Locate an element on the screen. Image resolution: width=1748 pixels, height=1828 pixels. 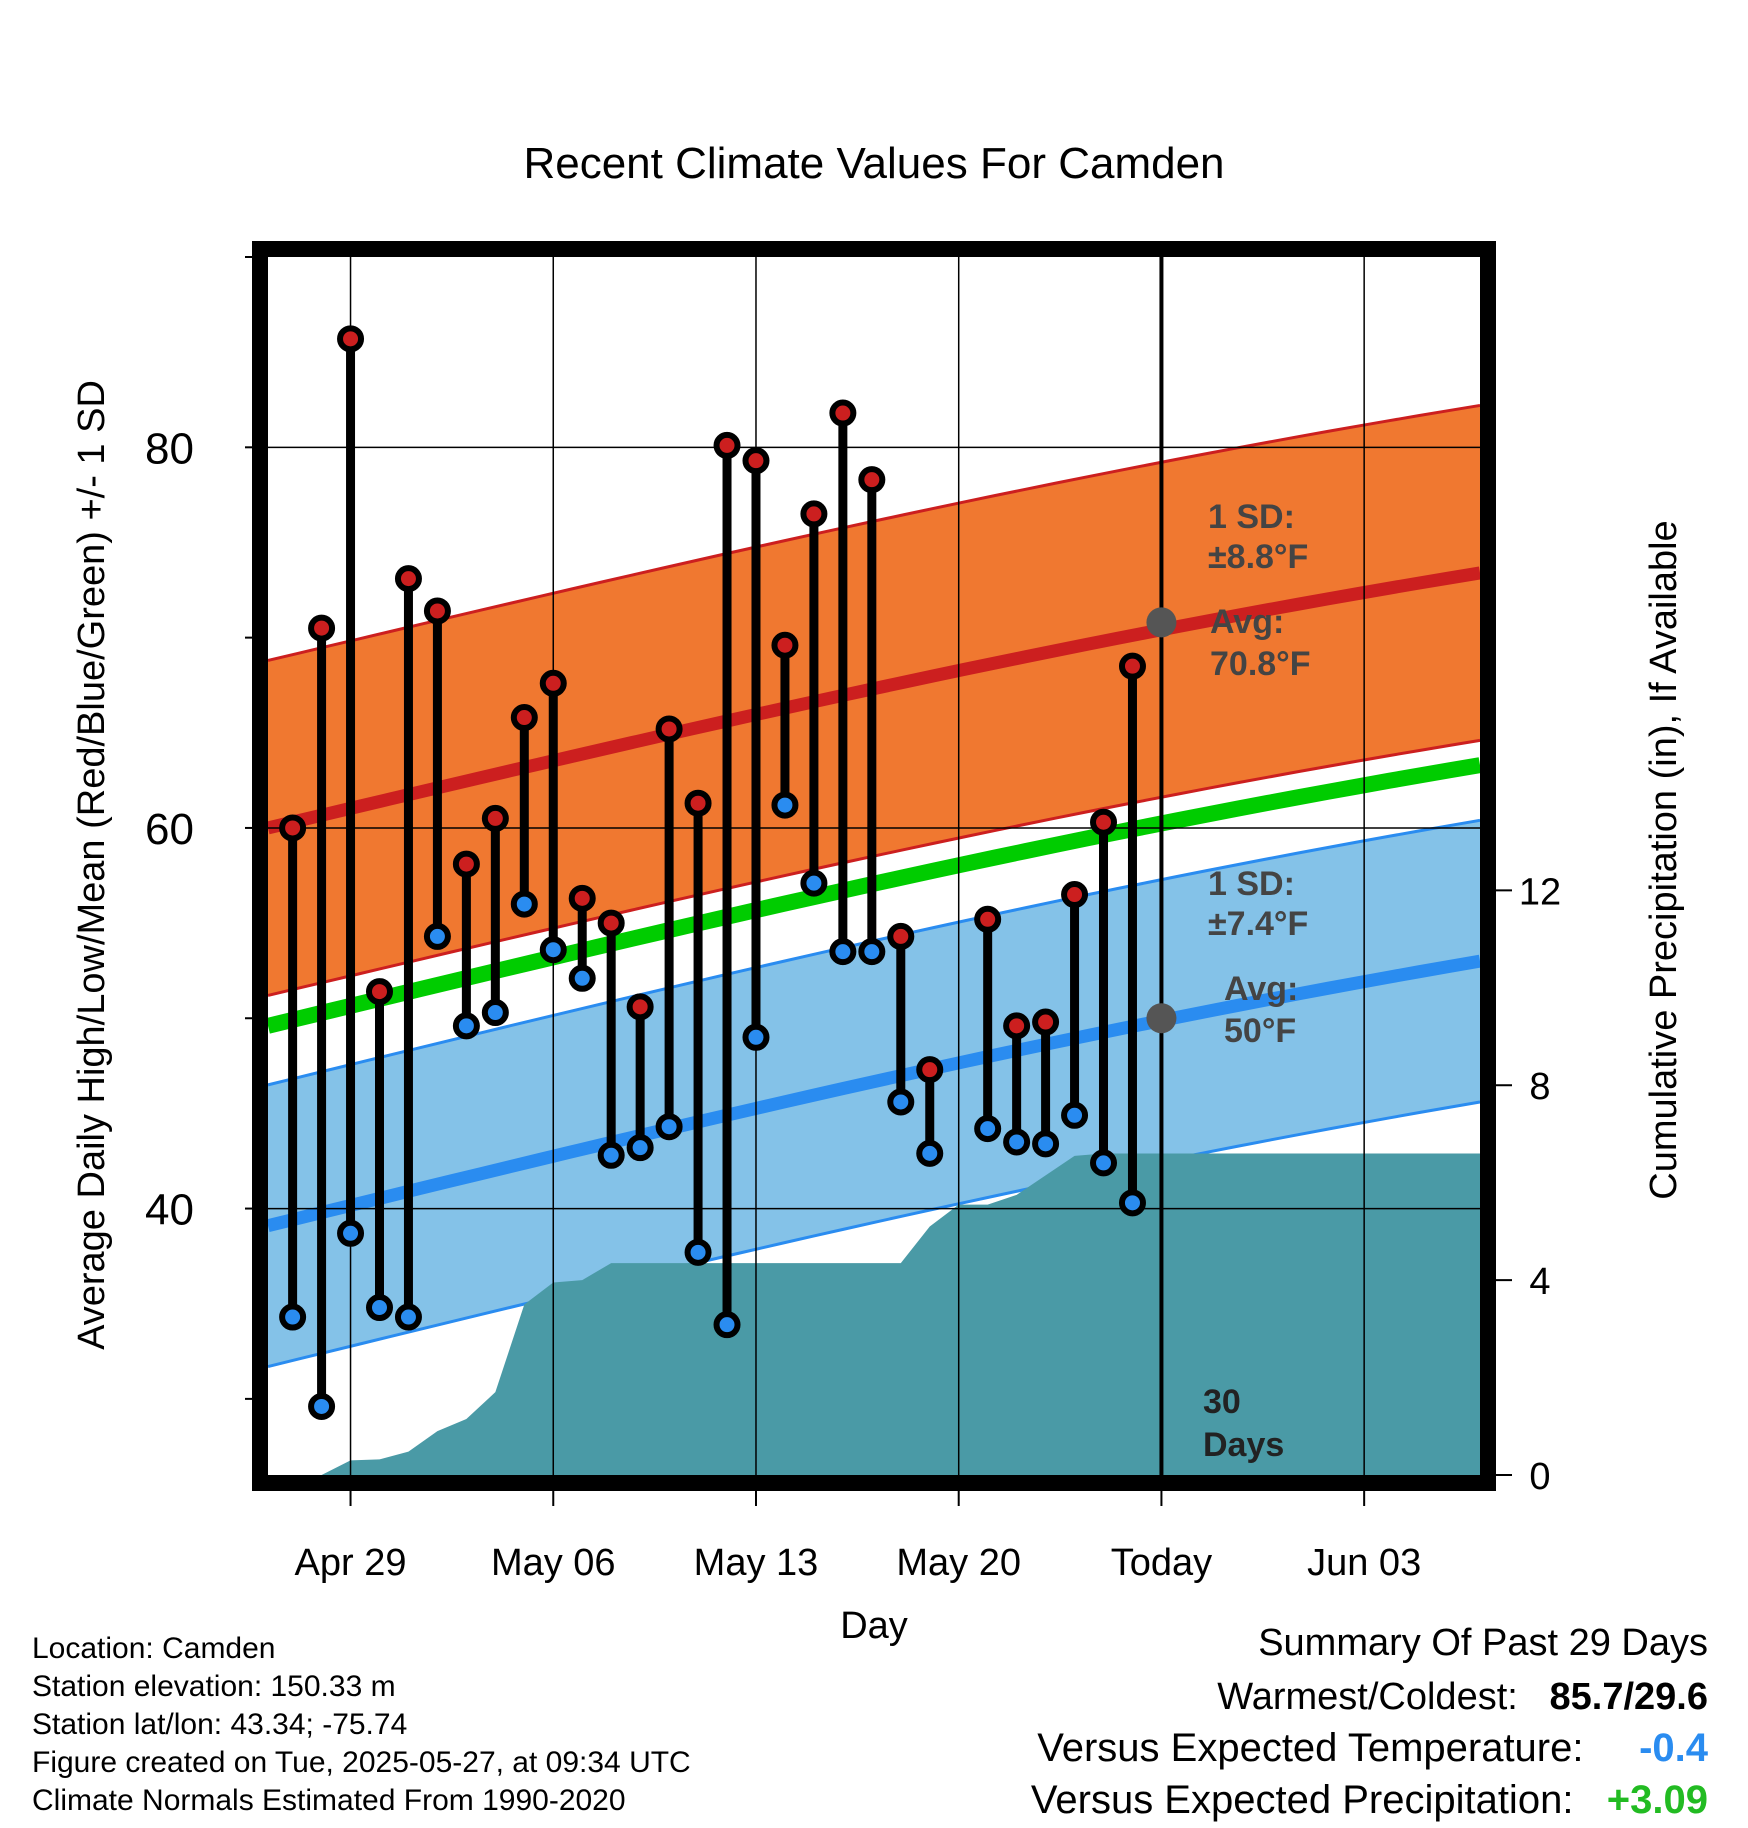
temp-value: -0.4 is located at coordinates (1673, 1748).